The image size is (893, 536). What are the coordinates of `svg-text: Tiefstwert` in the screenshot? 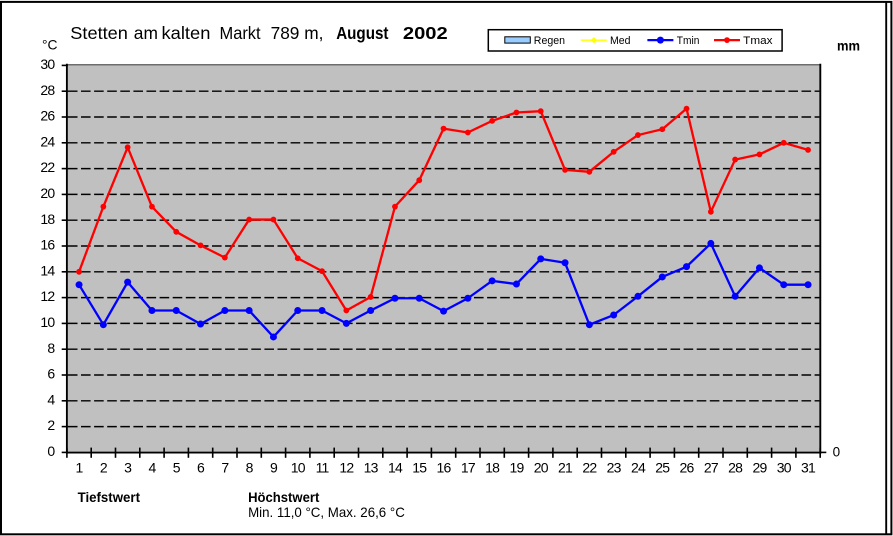 It's located at (109, 497).